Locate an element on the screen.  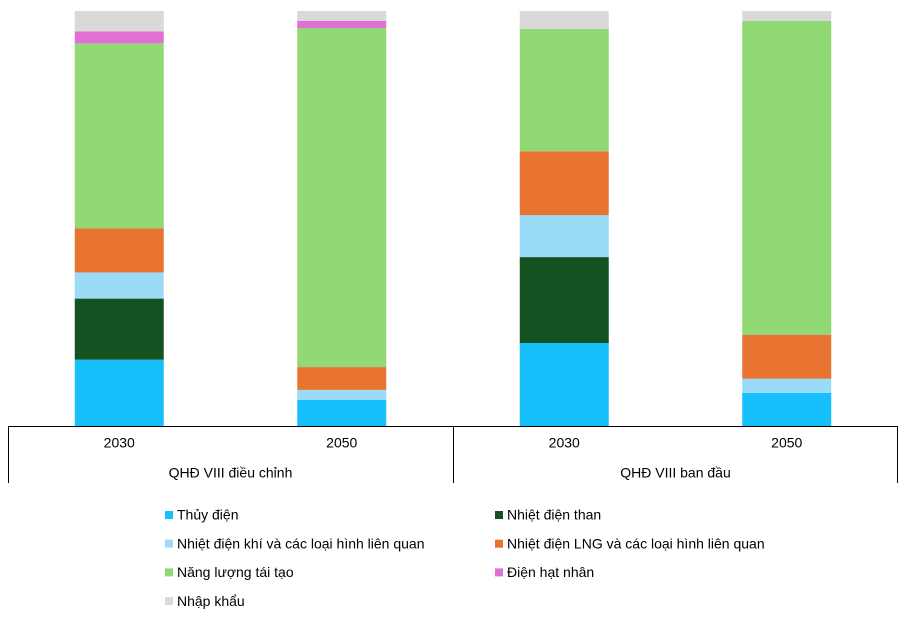
group-label: QHĐ VIII ban đầu is located at coordinates (675, 473).